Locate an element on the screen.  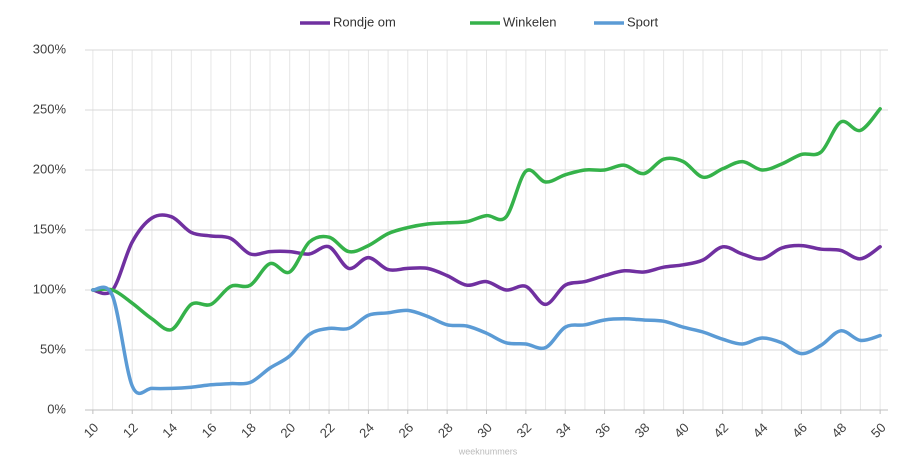
legend-text: Sport is located at coordinates (642, 21).